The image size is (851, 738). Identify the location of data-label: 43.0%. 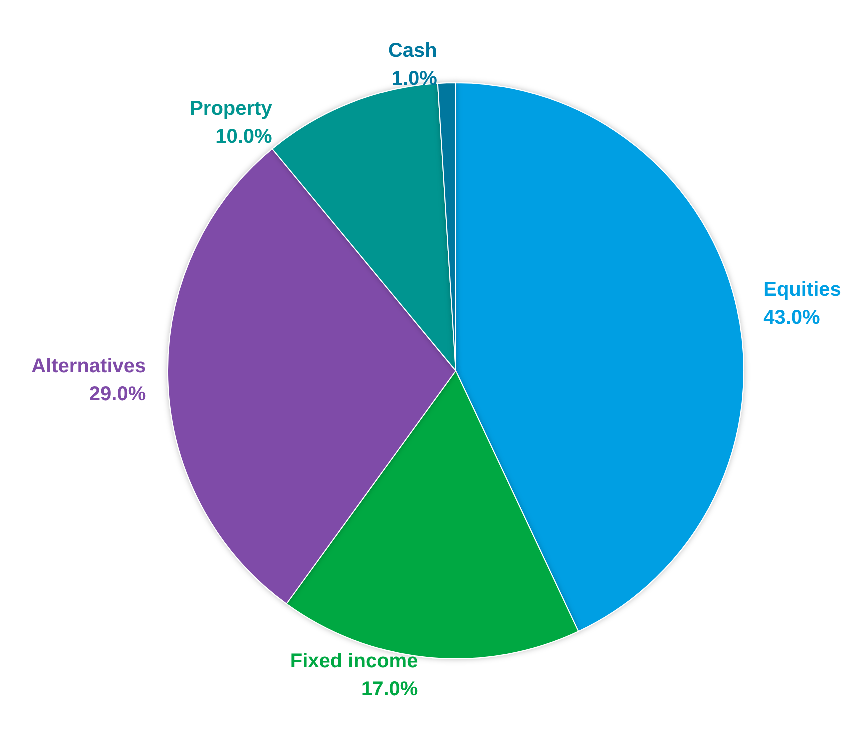
(792, 318).